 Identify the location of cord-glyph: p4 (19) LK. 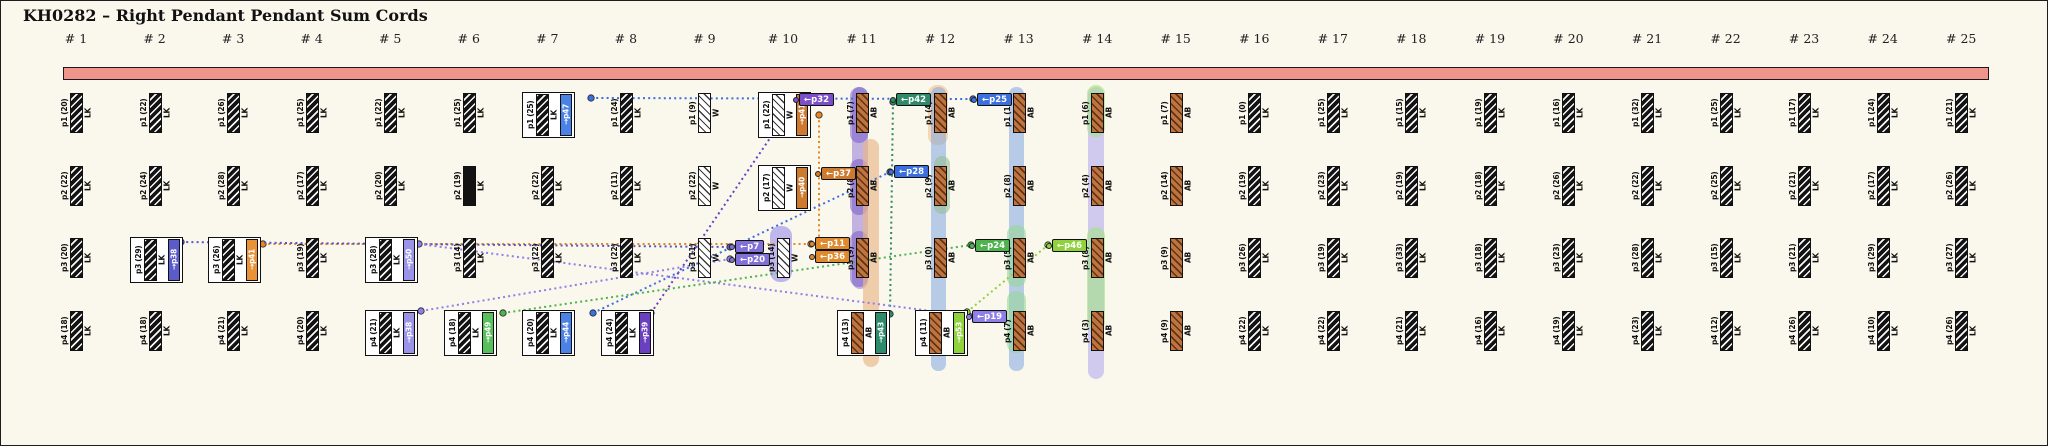
(1568, 331).